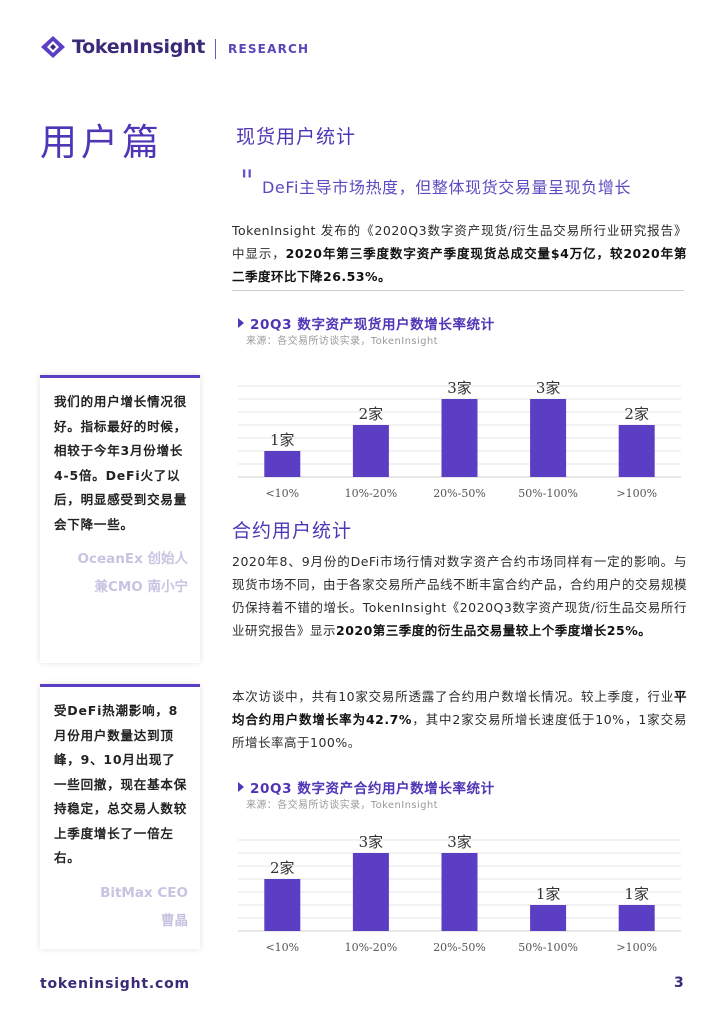  Describe the element at coordinates (296, 137) in the screenshot. I see `spot-heading: 现货用户统计` at that location.